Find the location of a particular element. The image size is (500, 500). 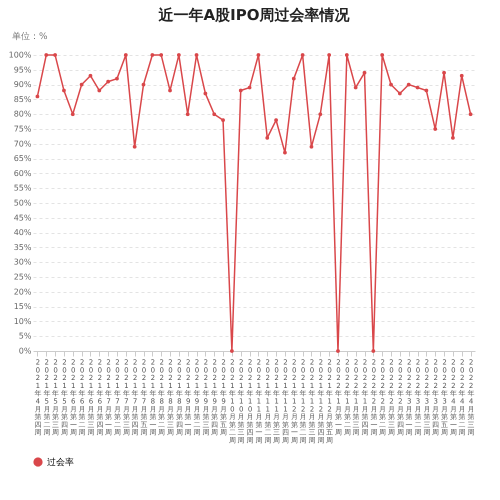

y-tick-label: 35% is located at coordinates (23, 247).